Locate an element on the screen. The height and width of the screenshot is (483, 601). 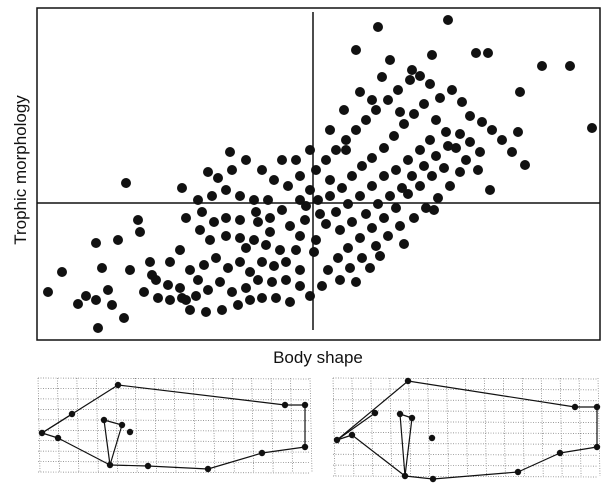
y-axis-label: Trophic morphology is located at coordinates (20, 170).